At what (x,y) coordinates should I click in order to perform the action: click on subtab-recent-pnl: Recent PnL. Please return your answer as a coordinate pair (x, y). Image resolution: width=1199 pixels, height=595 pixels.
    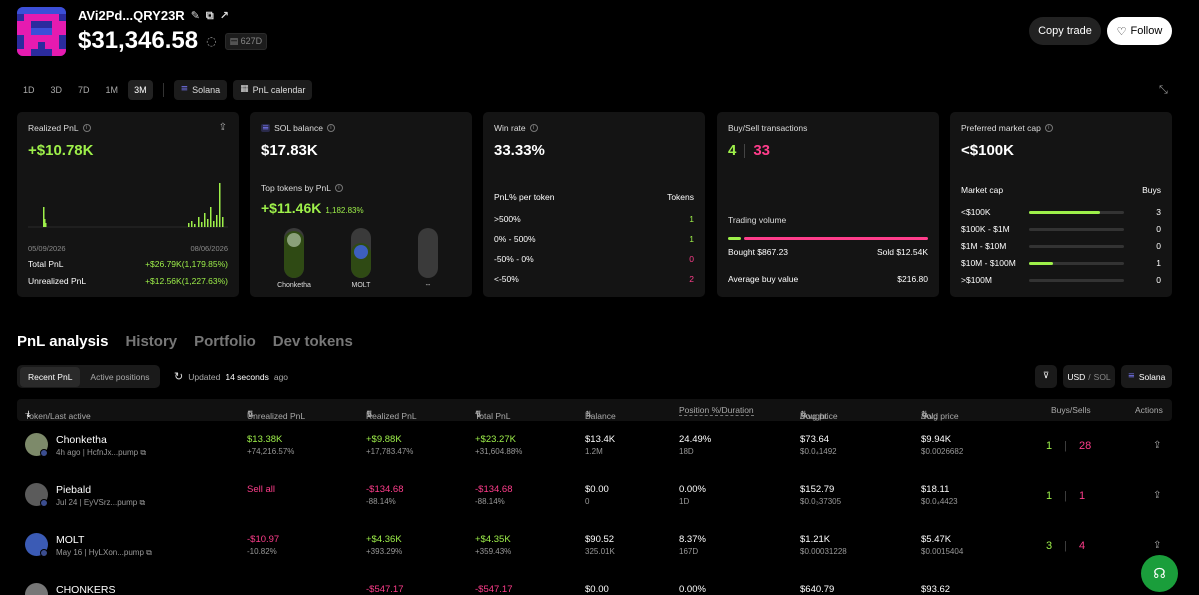
    Looking at the image, I should click on (50, 376).